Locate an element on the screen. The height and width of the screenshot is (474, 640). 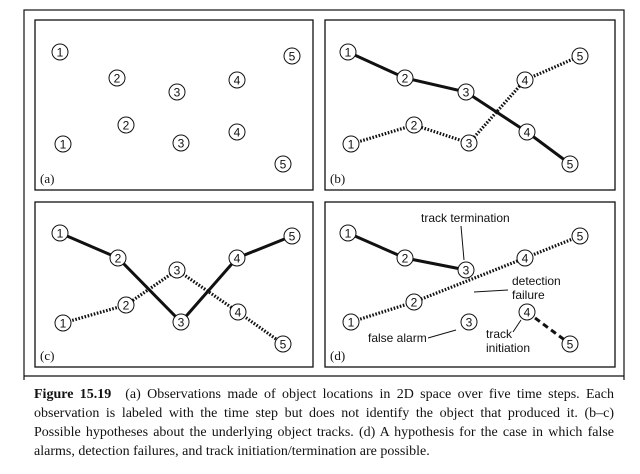
annotation-detection-failure-2: failure is located at coordinates (528, 295).